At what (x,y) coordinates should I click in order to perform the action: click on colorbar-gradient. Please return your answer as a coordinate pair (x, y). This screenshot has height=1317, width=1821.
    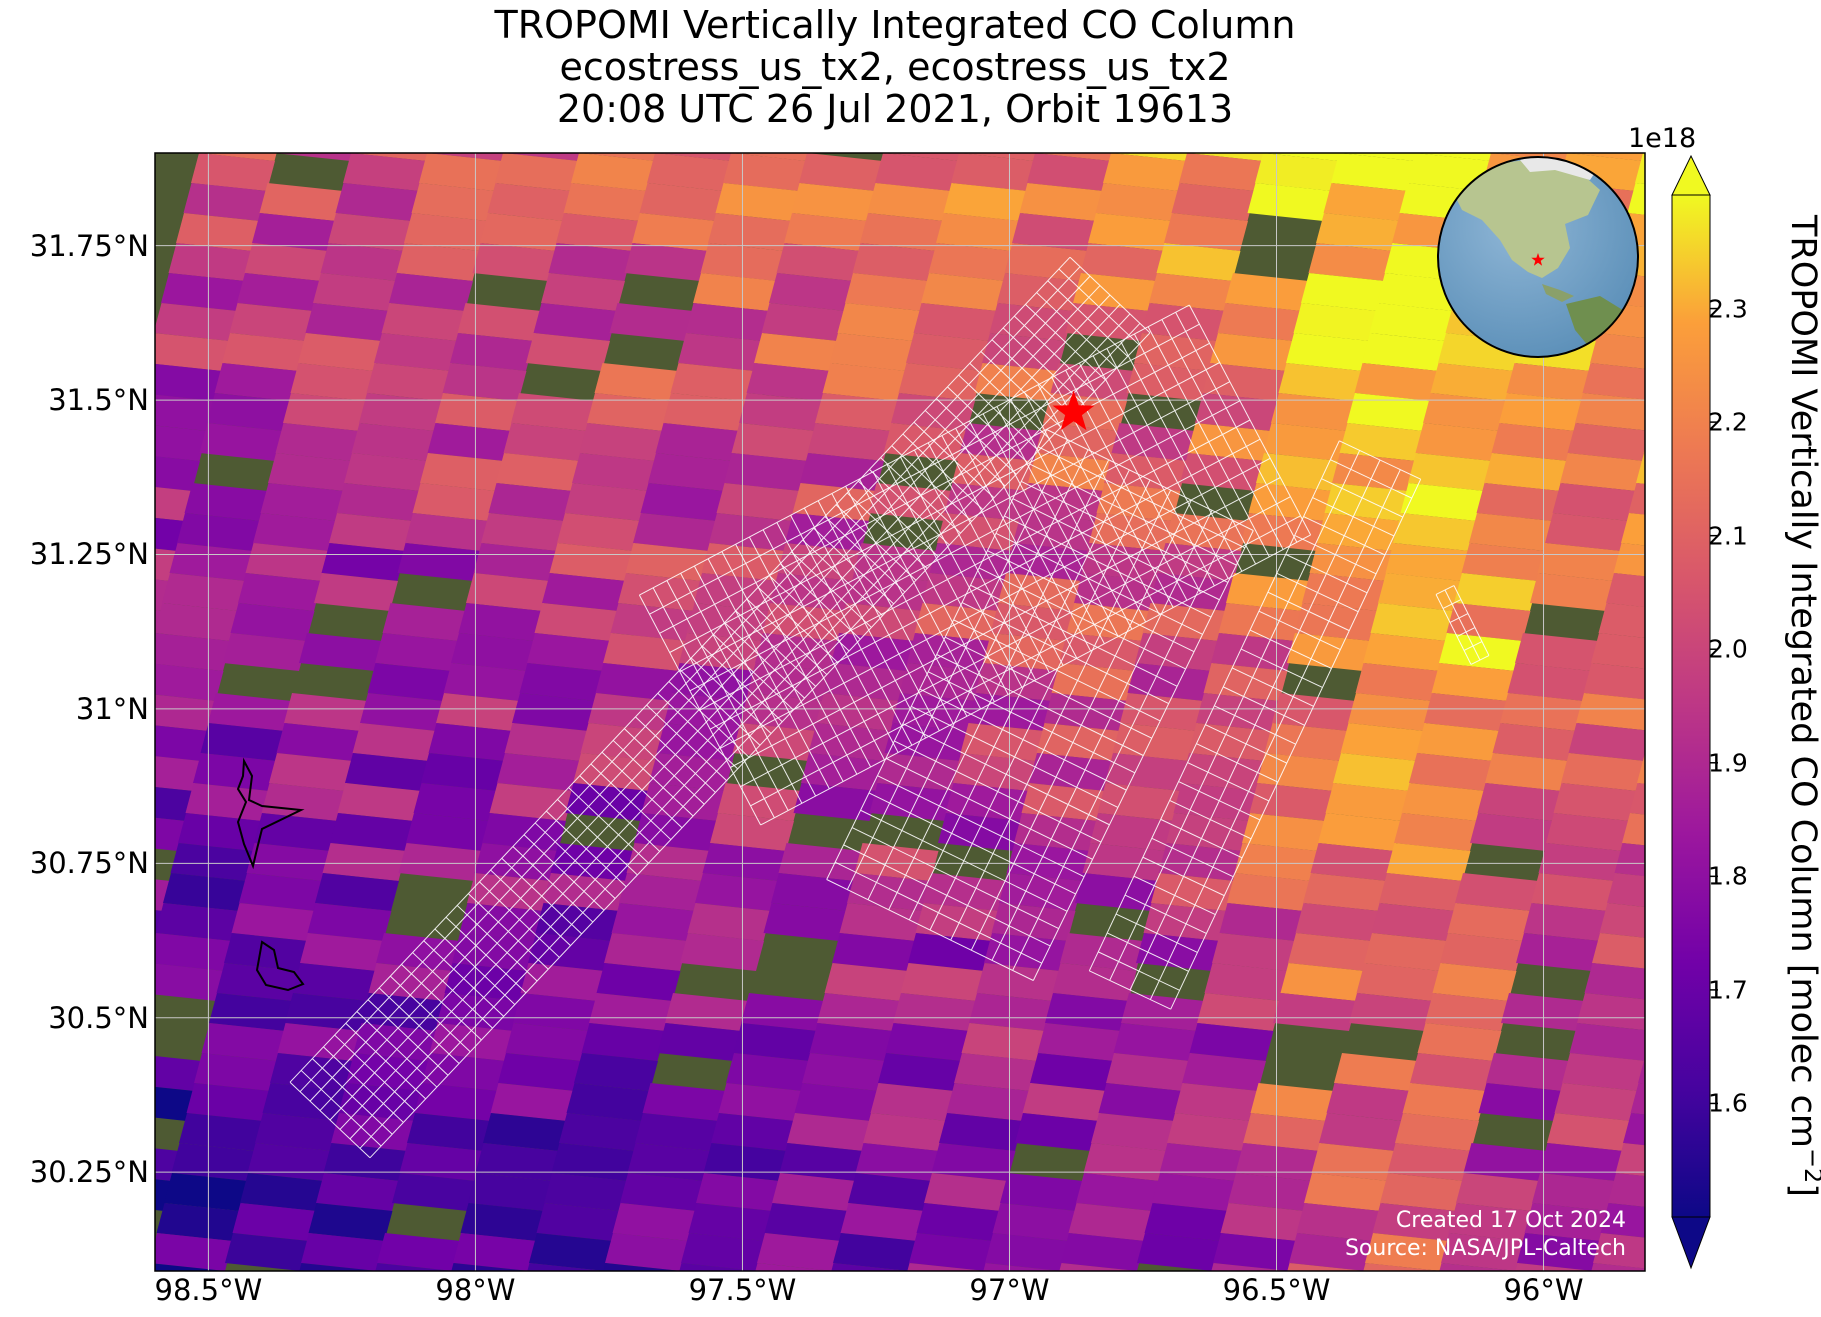
    Looking at the image, I should click on (1691, 706).